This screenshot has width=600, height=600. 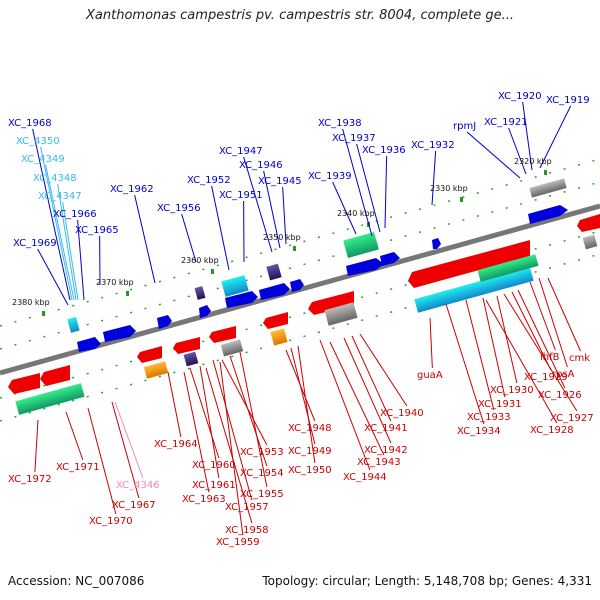 I want to click on gene-label: XC_1937, so click(x=354, y=138).